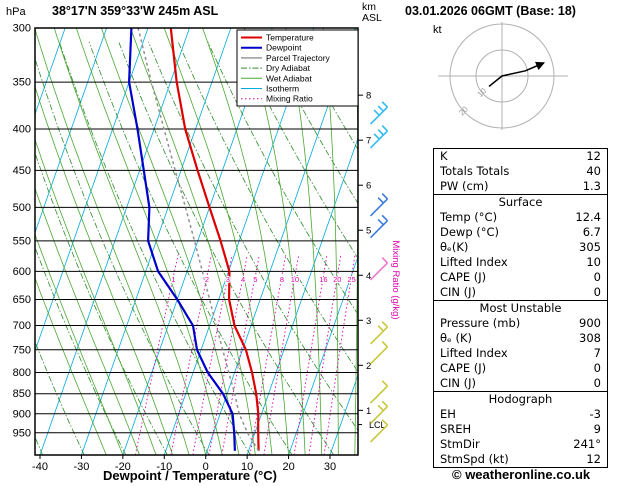 Image resolution: width=629 pixels, height=486 pixels. I want to click on table-row: θₑ(K) 305, so click(520, 247).